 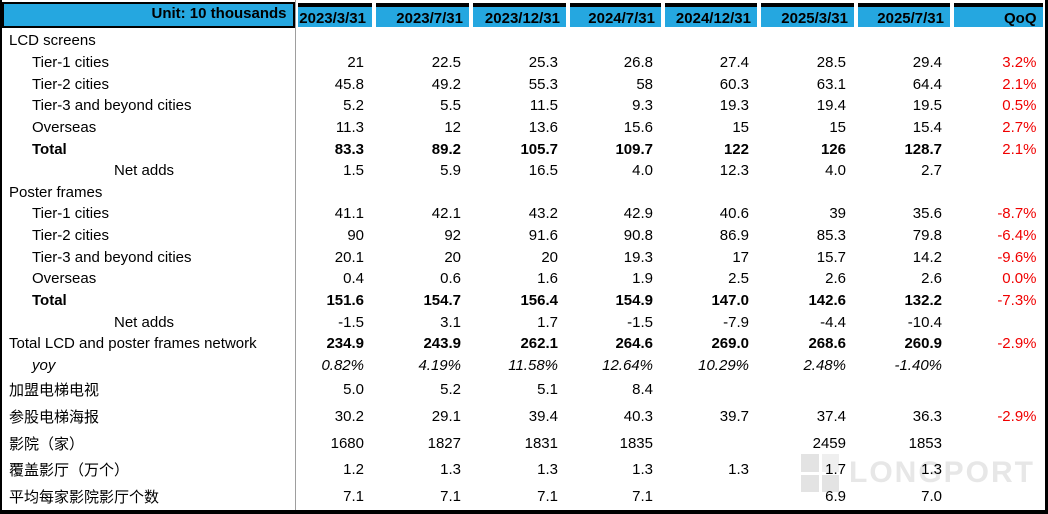 What do you see at coordinates (446, 149) in the screenshot?
I see `value-cell: 89.2` at bounding box center [446, 149].